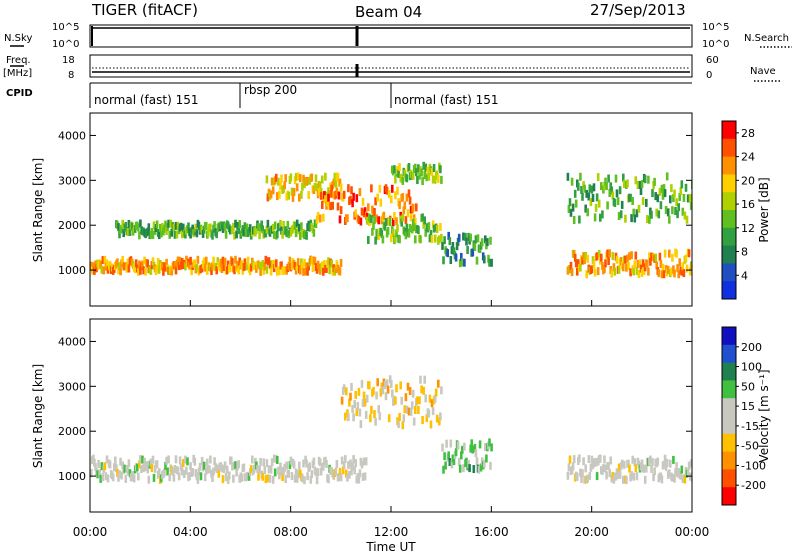 This screenshot has width=800, height=554. I want to click on colorbar-tick-label: 8, so click(744, 252).